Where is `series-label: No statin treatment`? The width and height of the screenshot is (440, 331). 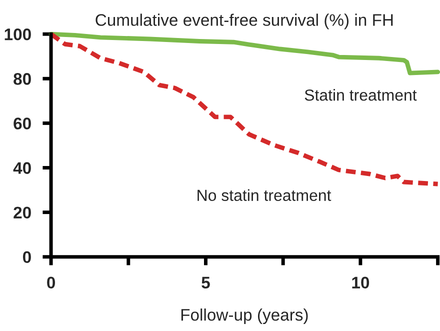
series-label: No statin treatment is located at coordinates (265, 195).